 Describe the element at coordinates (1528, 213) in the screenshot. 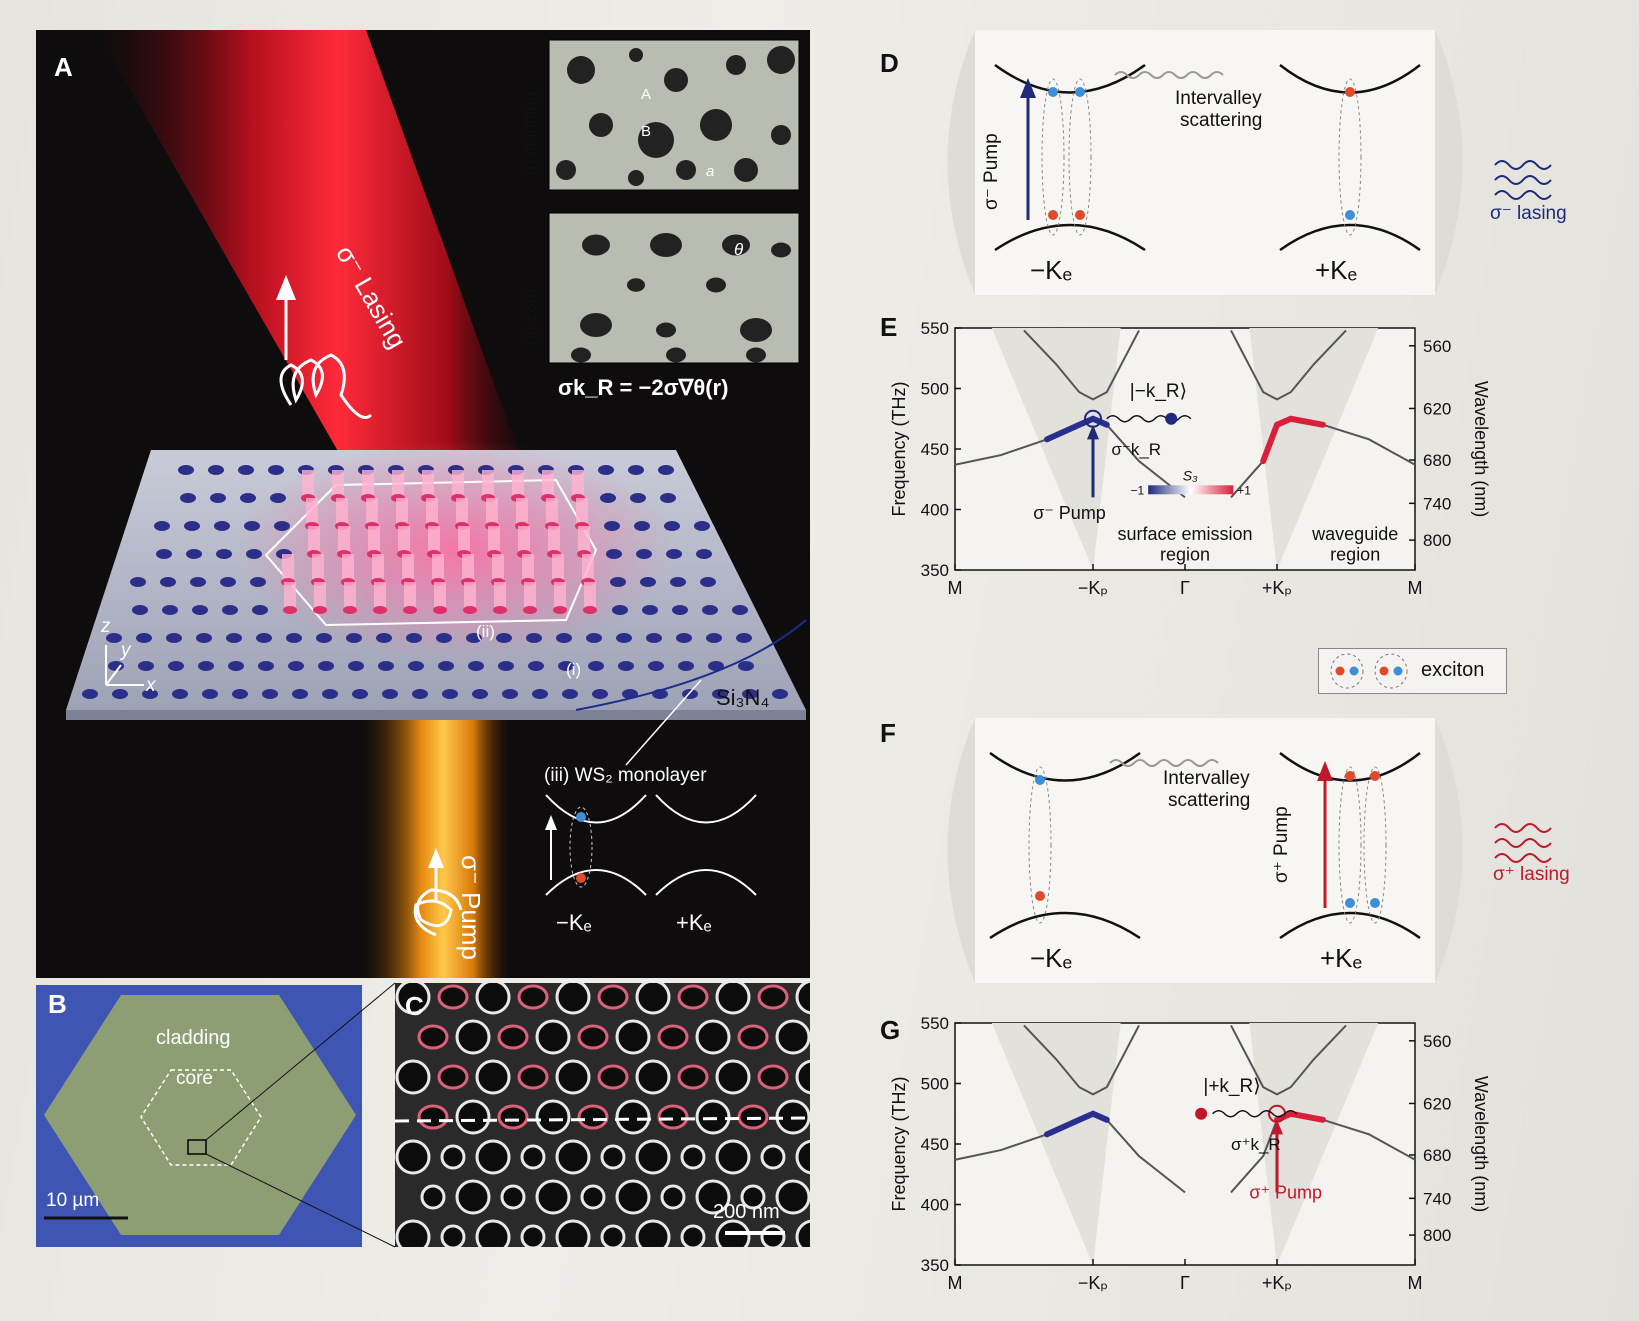

I see `d-lasing-label: σ⁻ lasing` at that location.